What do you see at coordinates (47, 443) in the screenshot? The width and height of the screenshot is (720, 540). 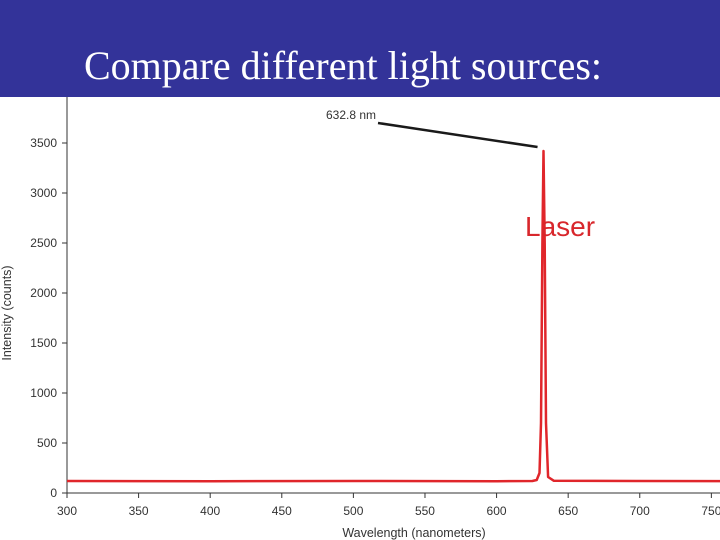 I see `y-tick-label: 500` at bounding box center [47, 443].